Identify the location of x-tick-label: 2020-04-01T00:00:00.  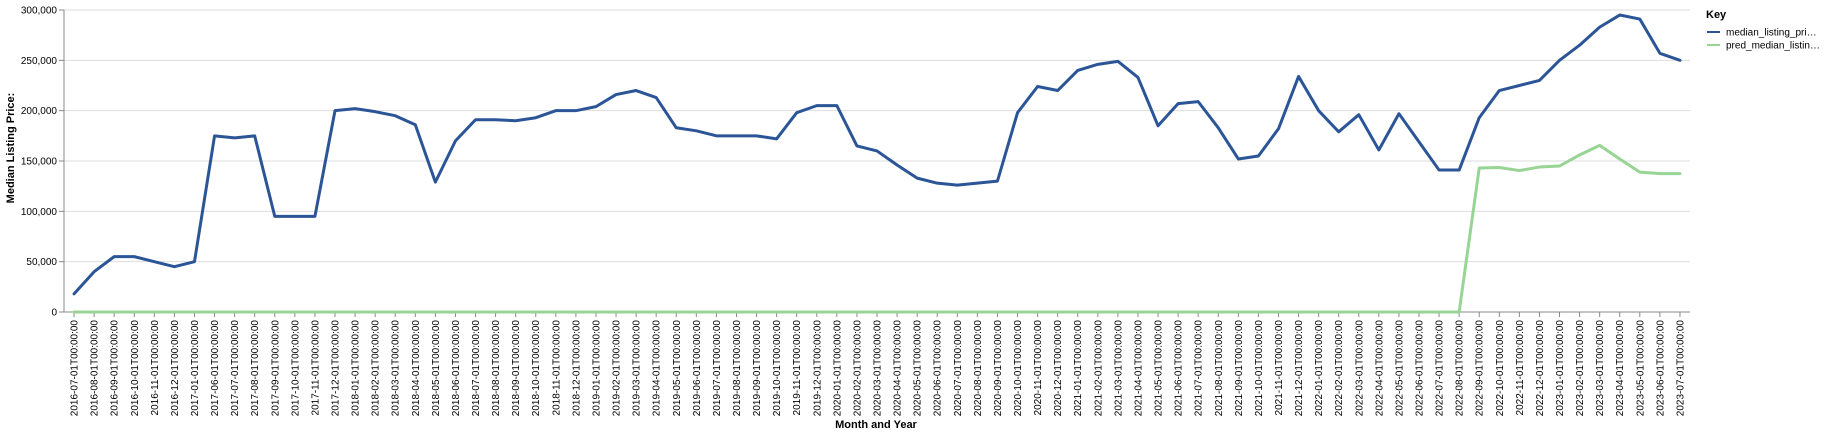
(898, 368).